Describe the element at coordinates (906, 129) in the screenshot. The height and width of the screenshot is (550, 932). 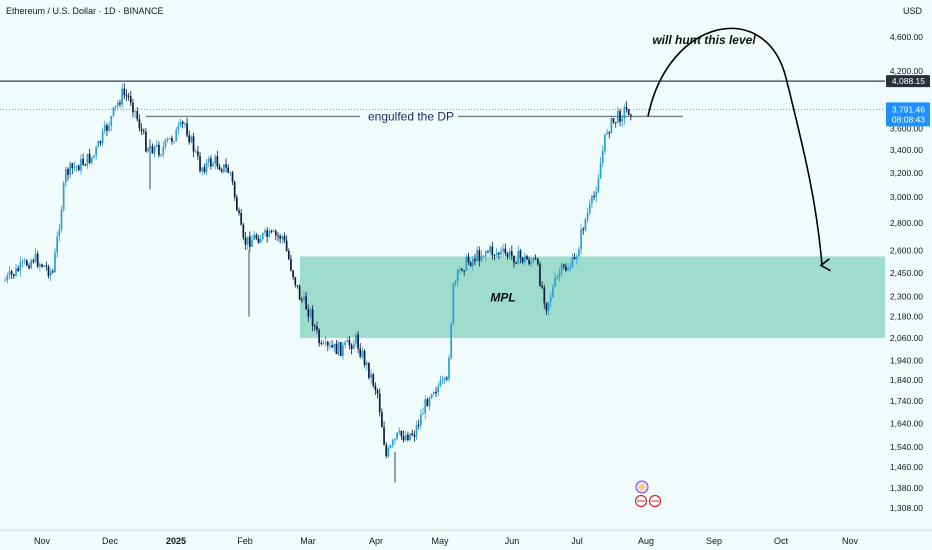
I see `y-tick-label: 3,600.00` at that location.